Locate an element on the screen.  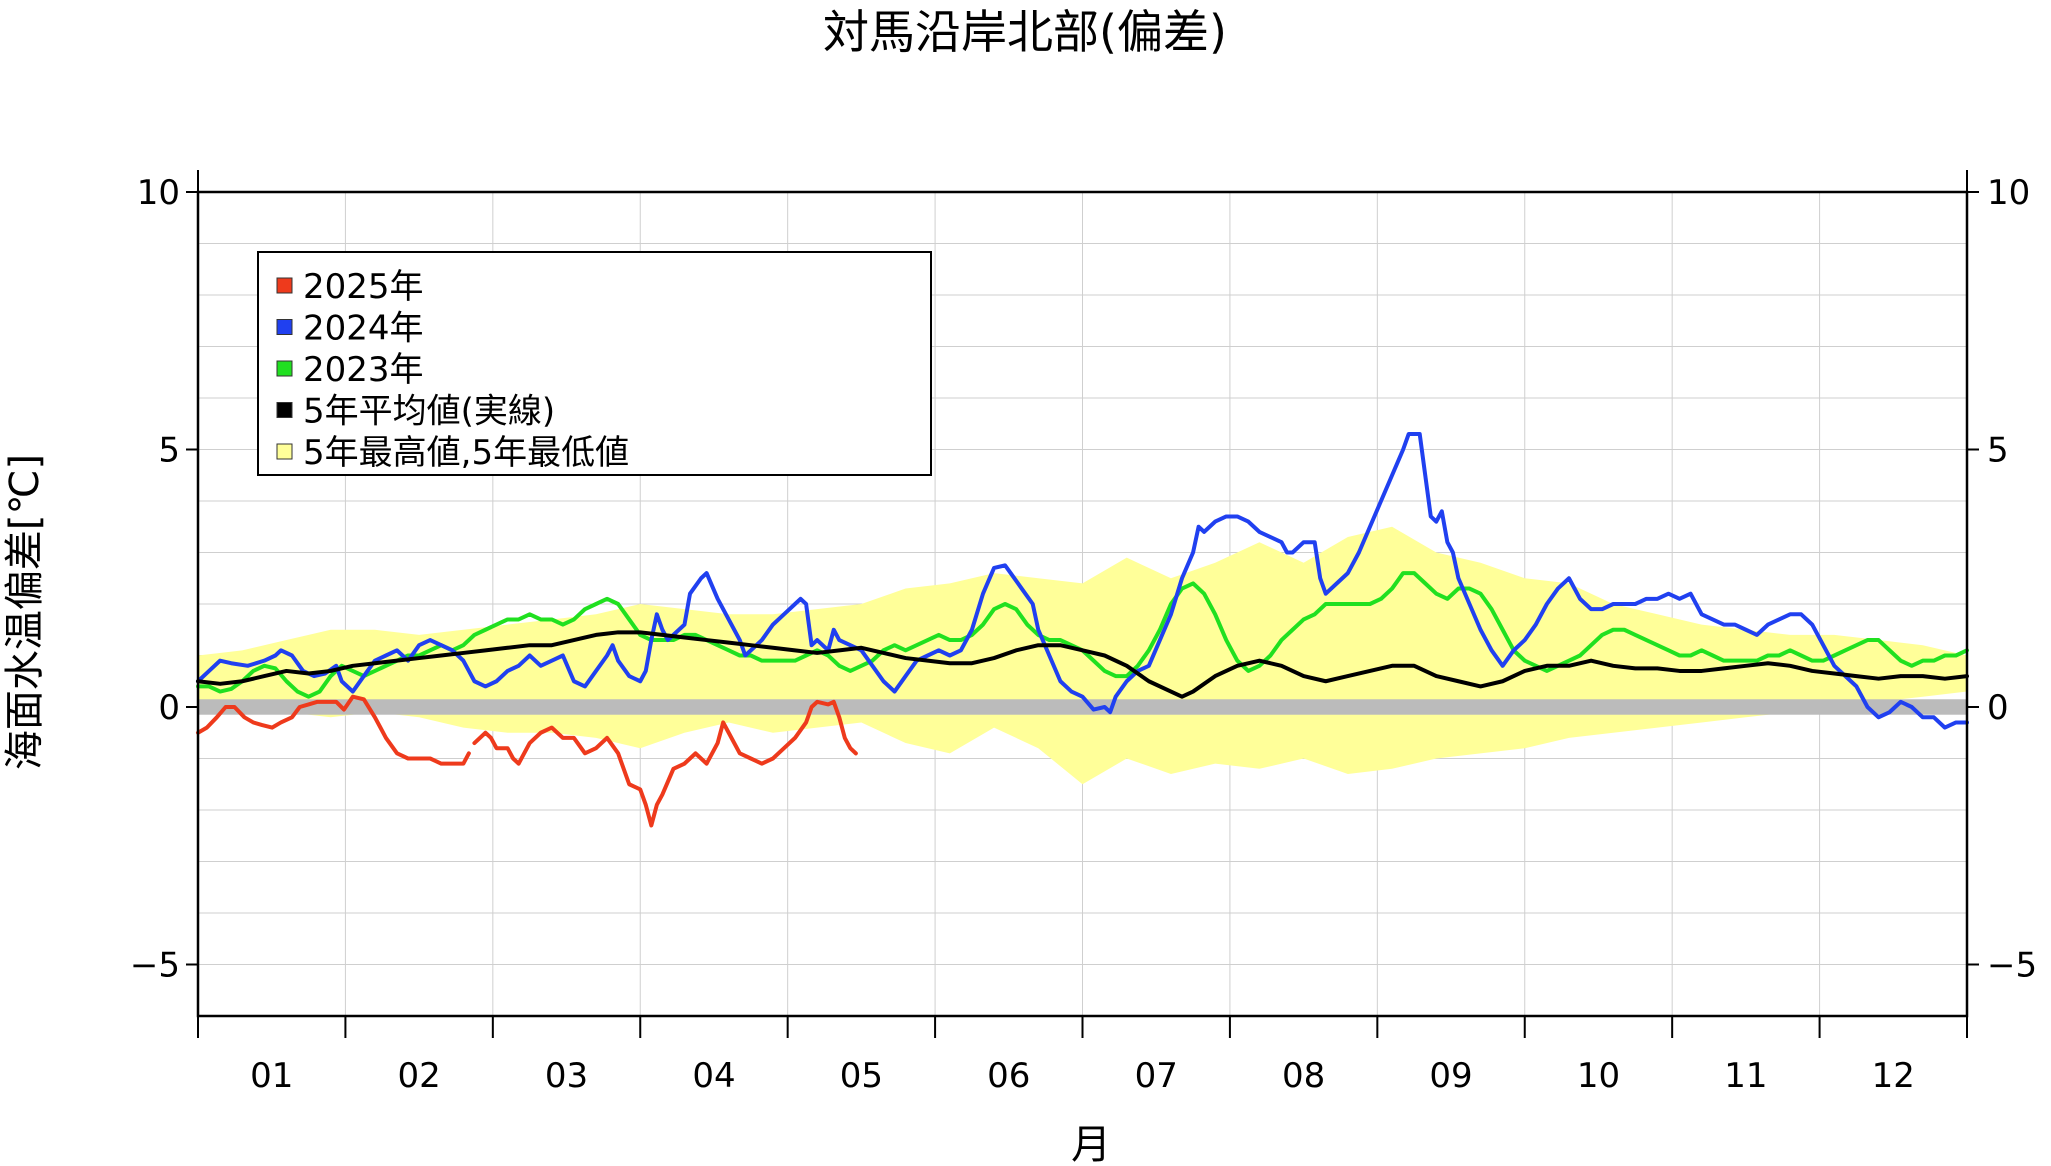
x-tick-label: 12 is located at coordinates (1893, 1076).